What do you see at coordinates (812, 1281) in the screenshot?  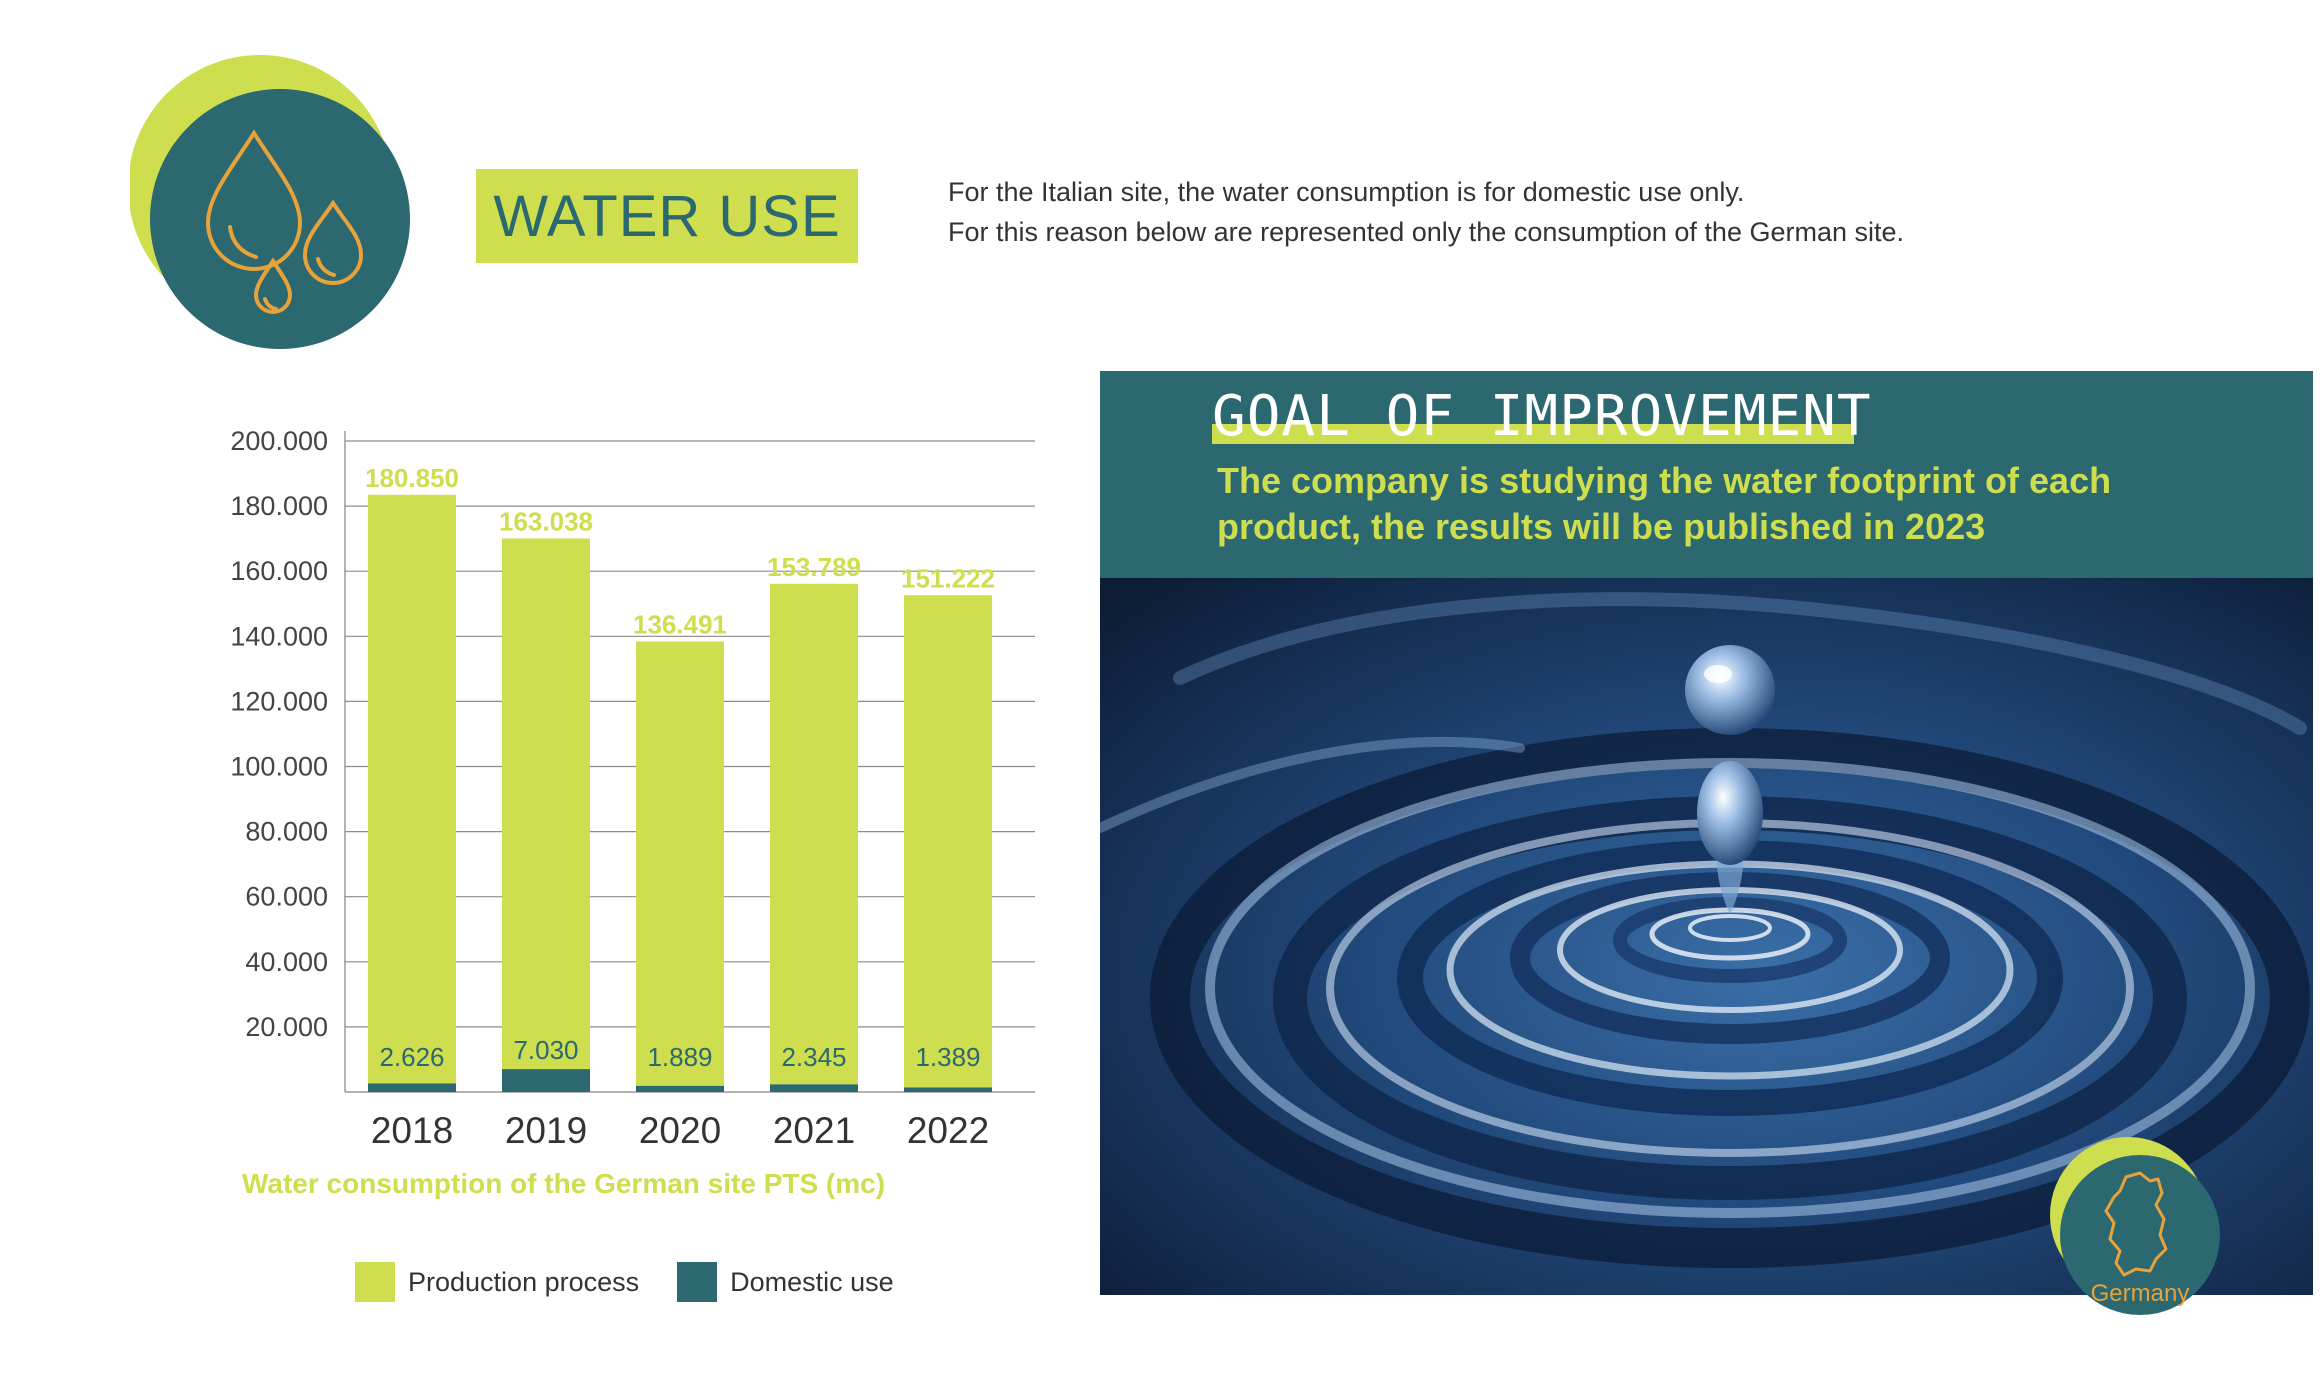 I see `legend-label-domestic: Domestic use` at bounding box center [812, 1281].